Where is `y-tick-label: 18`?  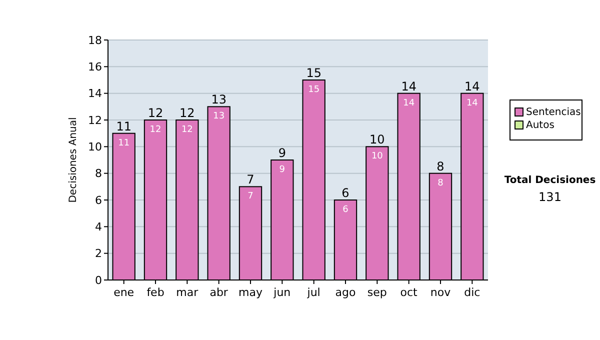
y-tick-label: 18 is located at coordinates (95, 40).